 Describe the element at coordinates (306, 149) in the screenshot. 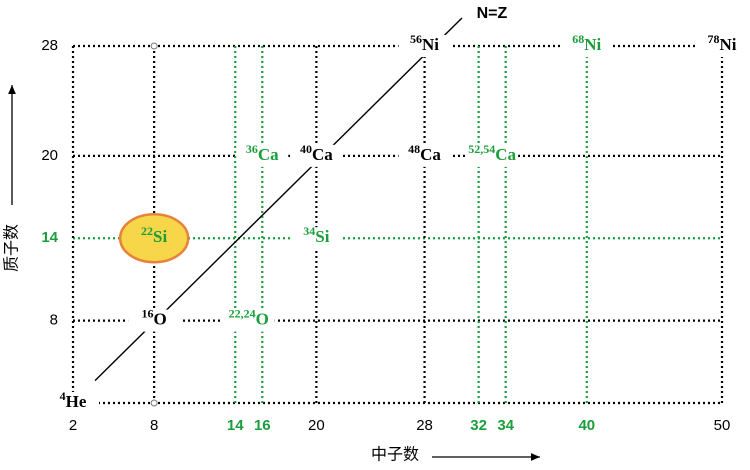

I see `mass-number: 40` at that location.